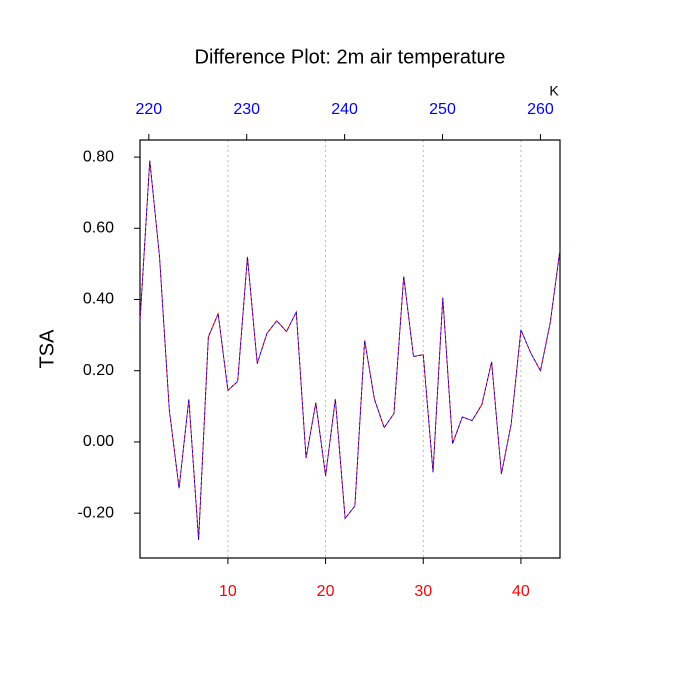  Describe the element at coordinates (96, 512) in the screenshot. I see `y-tick-label: -0.20` at that location.